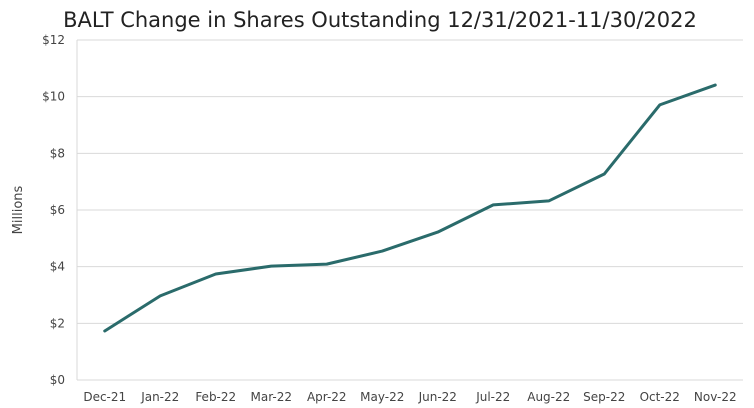 This screenshot has width=754, height=408. I want to click on y-tick-label: $12, so click(53, 40).